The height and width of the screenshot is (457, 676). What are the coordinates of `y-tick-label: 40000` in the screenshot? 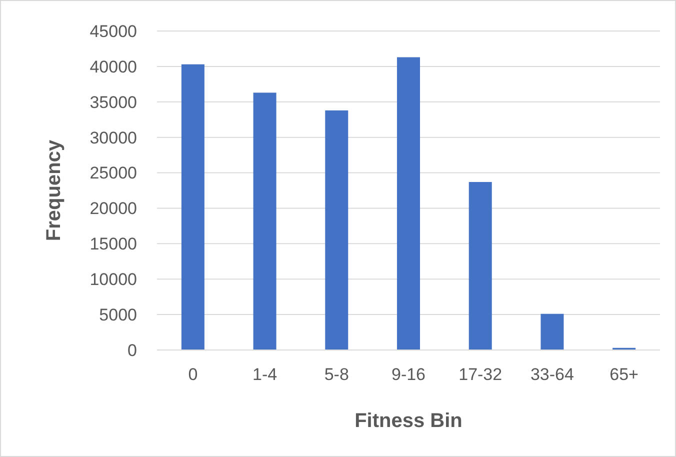 It's located at (113, 66).